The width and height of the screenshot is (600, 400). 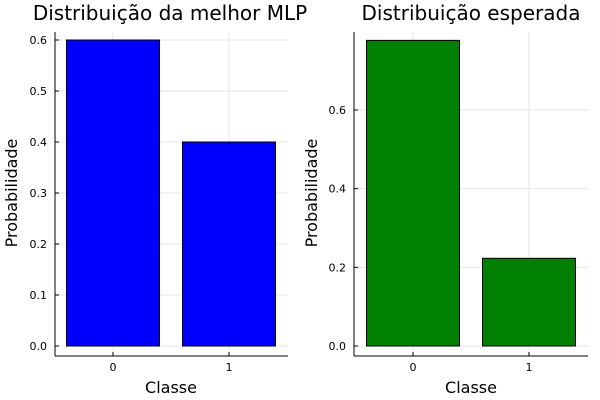 I want to click on chart-title: Distribuição da melhor MLP, so click(x=170, y=13).